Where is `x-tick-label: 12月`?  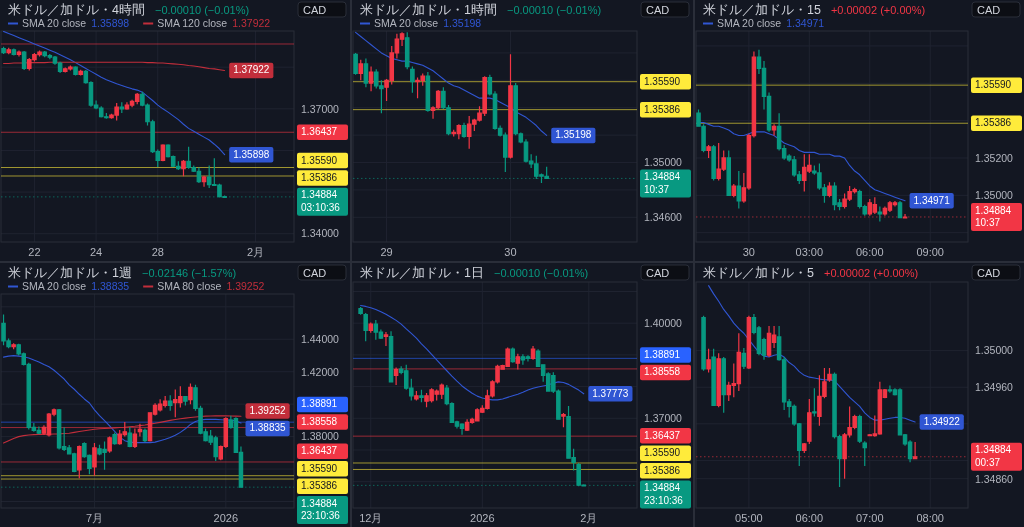 x-tick-label: 12月 is located at coordinates (371, 517).